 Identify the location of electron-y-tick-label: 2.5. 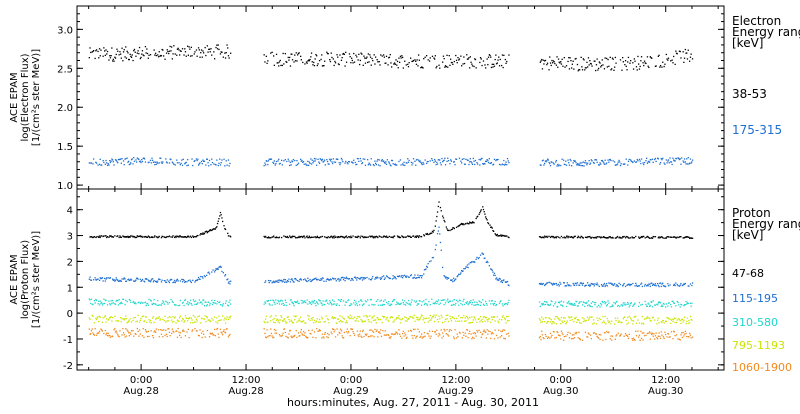
(65, 69).